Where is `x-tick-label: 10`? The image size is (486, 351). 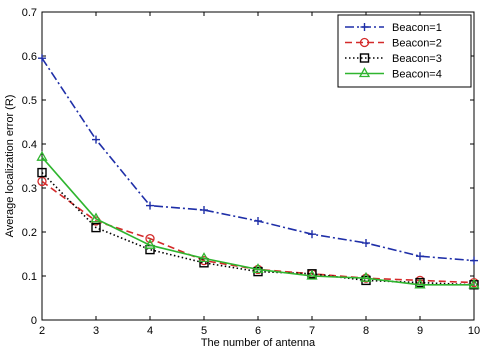 x-tick-label: 10 is located at coordinates (474, 331).